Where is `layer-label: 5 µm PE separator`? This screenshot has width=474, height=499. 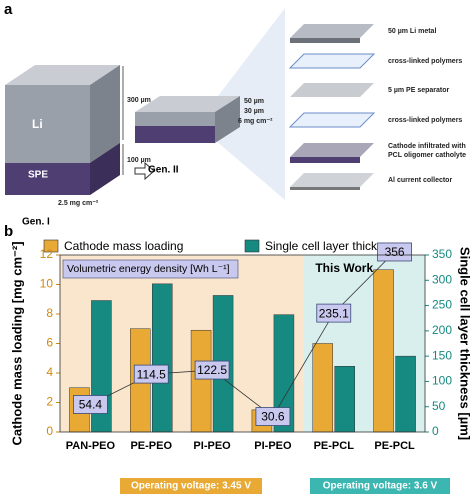
layer-label: 5 µm PE separator is located at coordinates (419, 90).